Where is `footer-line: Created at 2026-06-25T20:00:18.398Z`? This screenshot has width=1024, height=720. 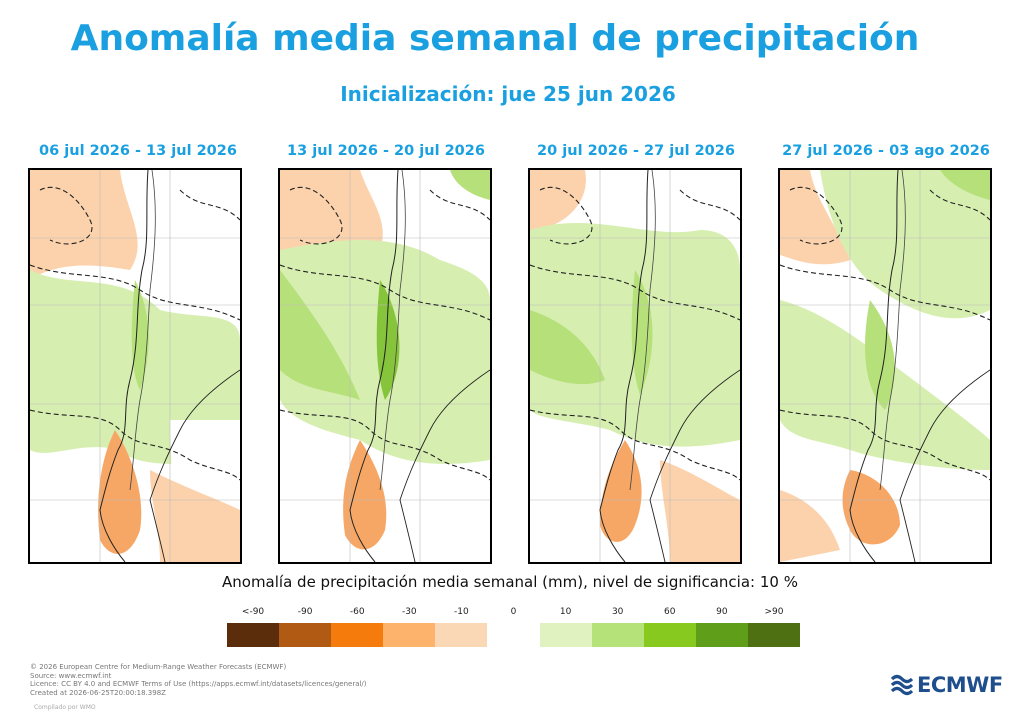
footer-line: Created at 2026-06-25T20:00:18.398Z is located at coordinates (98, 692).